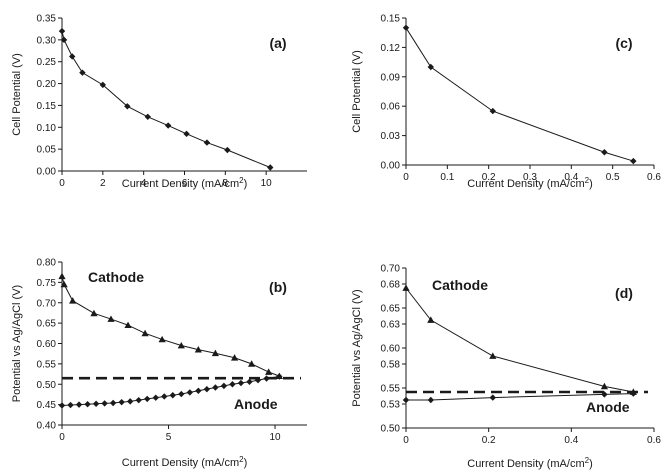 Image resolution: width=669 pixels, height=473 pixels. Describe the element at coordinates (47, 426) in the screenshot. I see `y-tick-label: 0.40` at that location.